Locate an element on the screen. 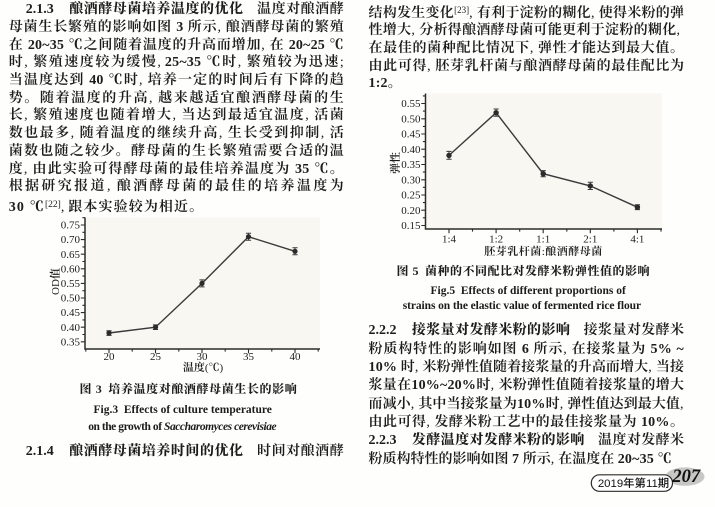  svg-text: 0.25 is located at coordinates (411, 196).